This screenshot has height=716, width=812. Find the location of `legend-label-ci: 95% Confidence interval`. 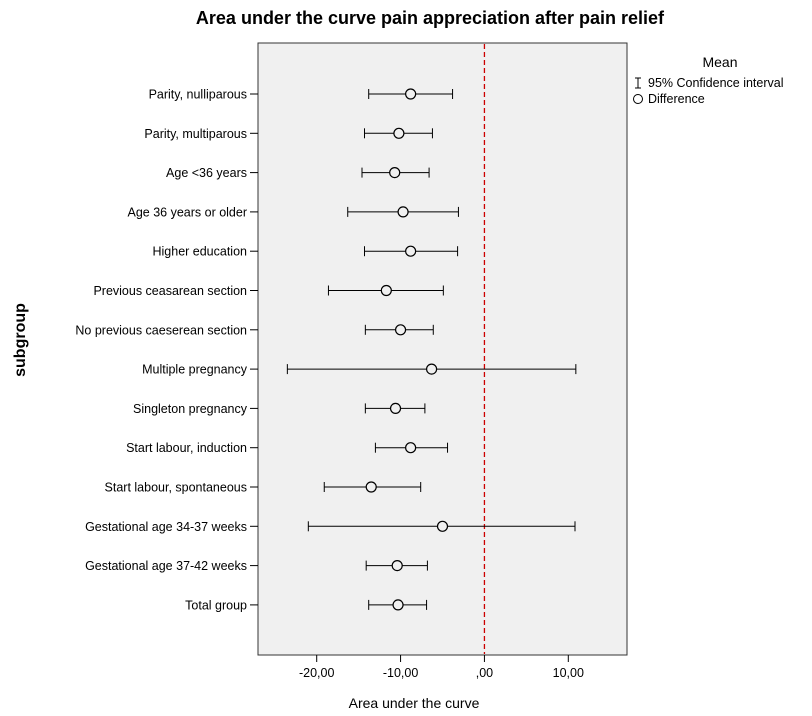

legend-label-ci: 95% Confidence interval is located at coordinates (716, 83).